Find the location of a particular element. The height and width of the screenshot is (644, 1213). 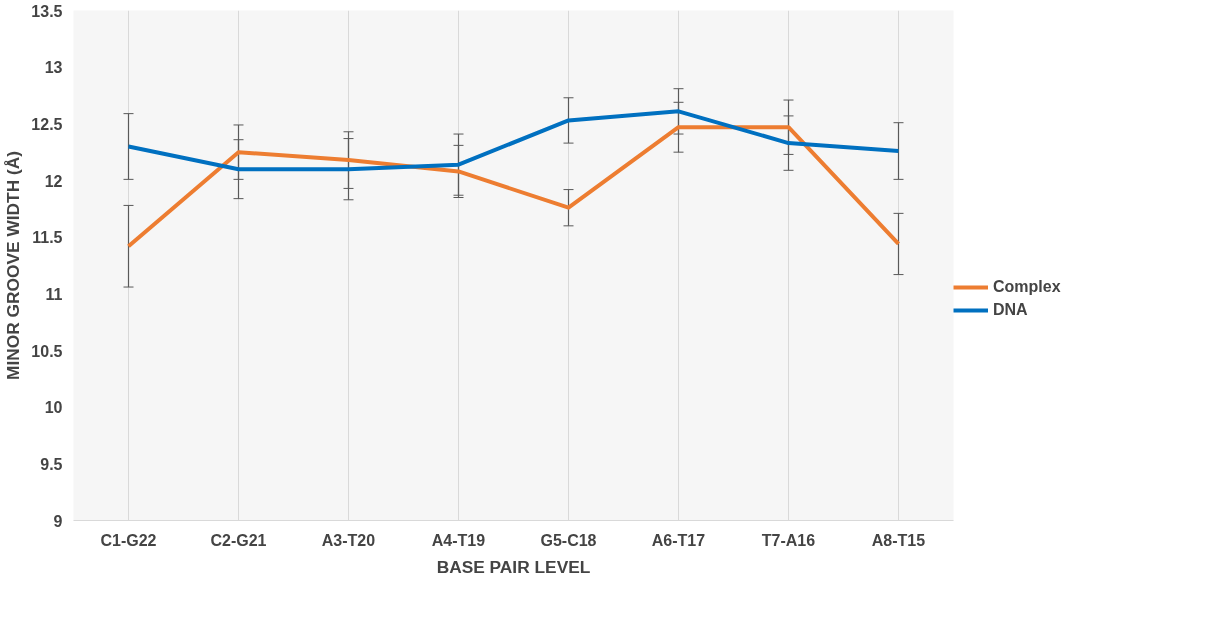

x-tick-label: A3-T20 is located at coordinates (348, 540).